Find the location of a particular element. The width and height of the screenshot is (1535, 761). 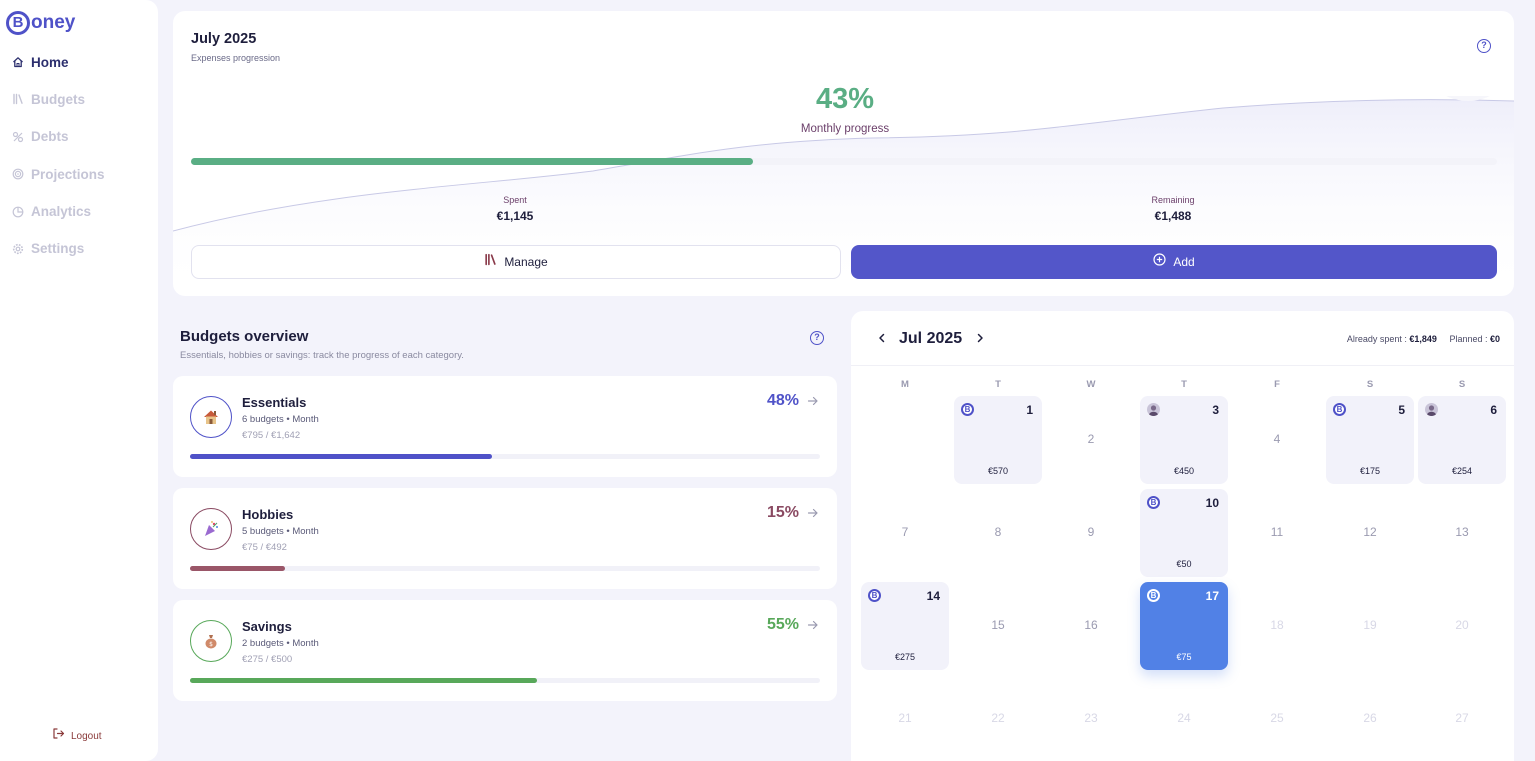

day-number: 26 is located at coordinates (1370, 718).